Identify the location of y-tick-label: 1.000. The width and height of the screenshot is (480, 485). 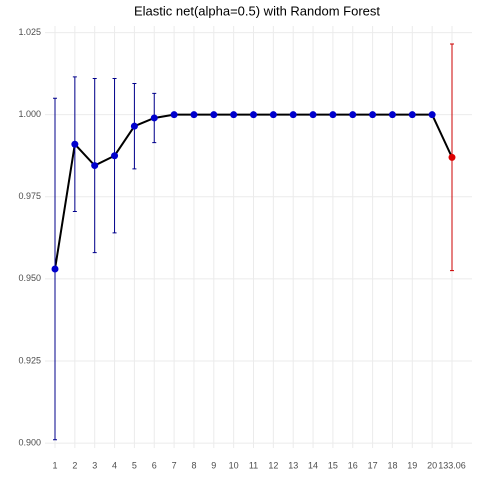
(29, 114).